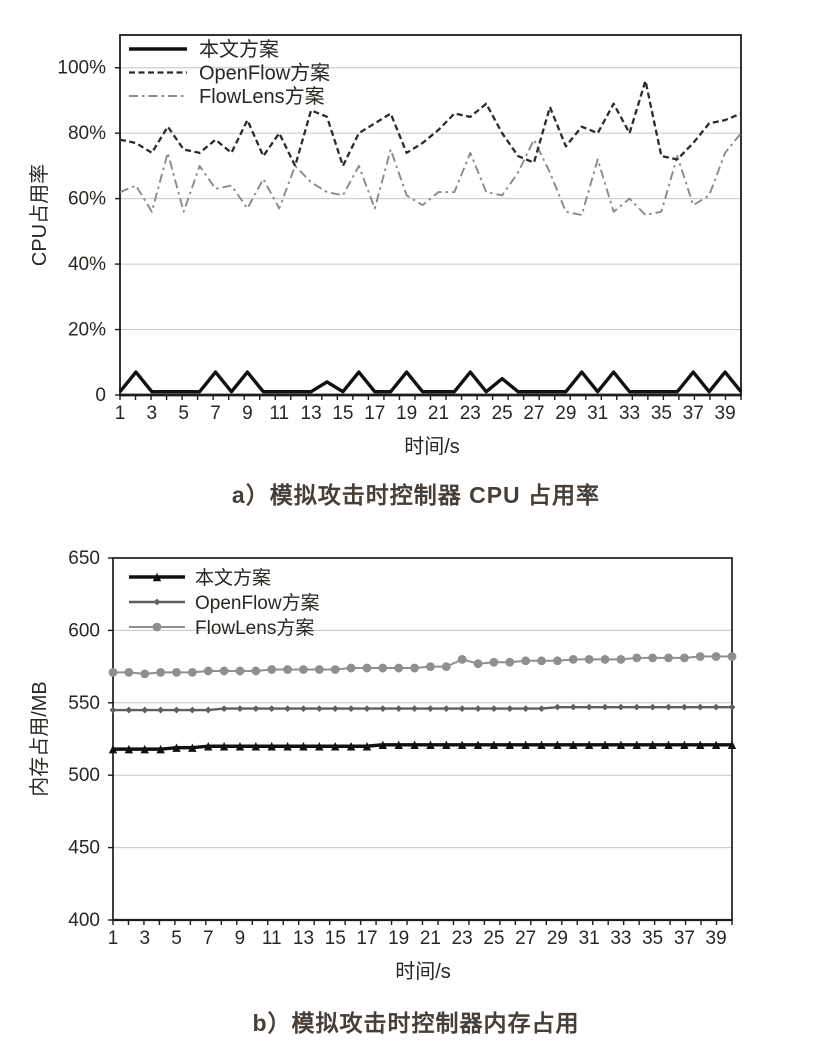 The width and height of the screenshot is (832, 1057). I want to click on y-tick-label: 650, so click(84, 558).